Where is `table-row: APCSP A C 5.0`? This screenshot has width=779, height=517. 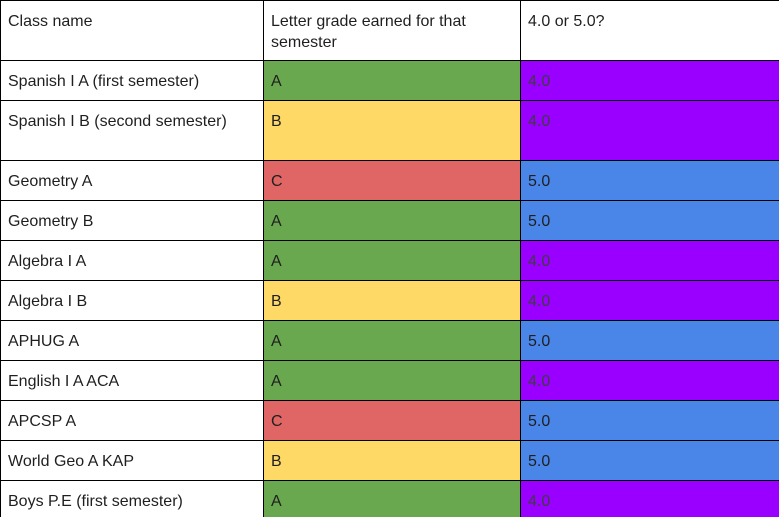
table-row: APCSP A C 5.0 is located at coordinates (389, 420).